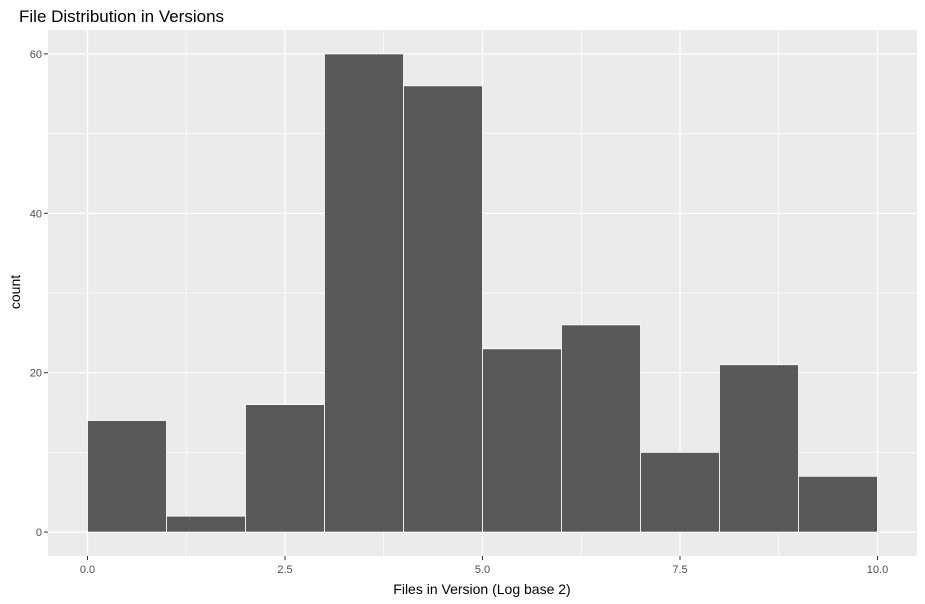  What do you see at coordinates (121, 16) in the screenshot?
I see `chart-title: File Distribution in Versions` at bounding box center [121, 16].